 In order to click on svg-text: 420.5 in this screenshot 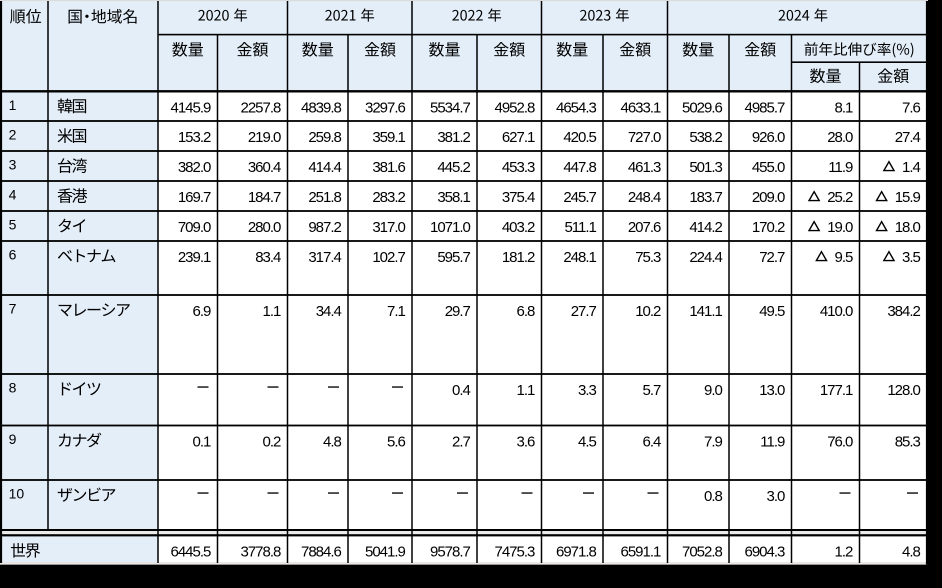, I will do `click(579, 137)`.